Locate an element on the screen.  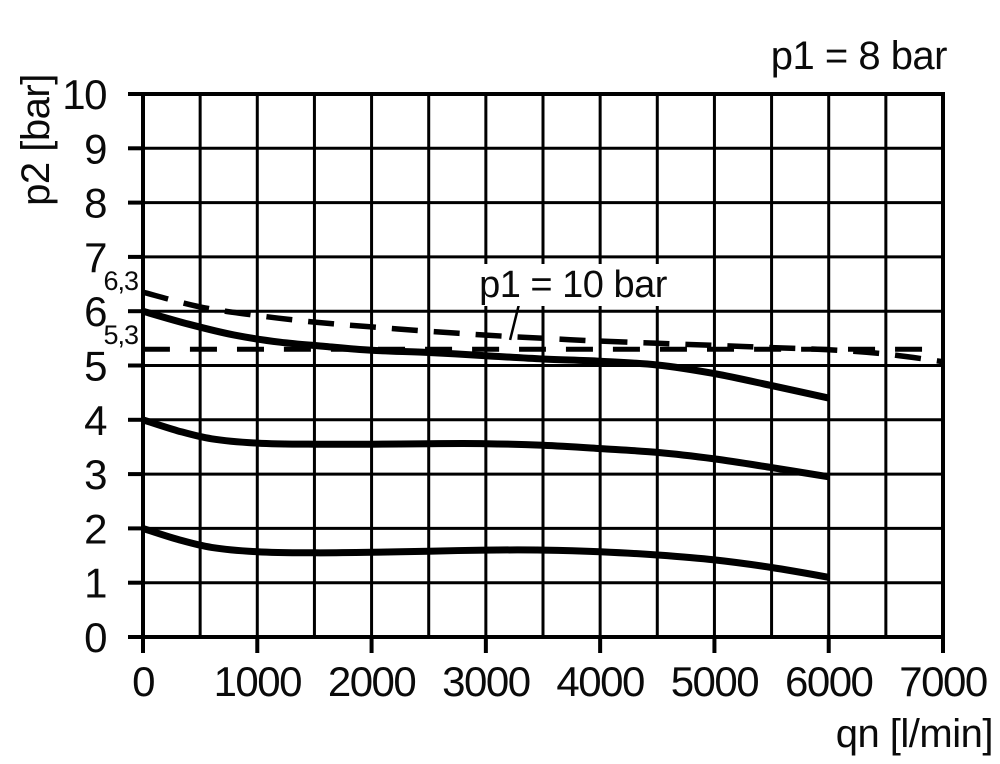
y-tick-label: 6 is located at coordinates (95, 311).